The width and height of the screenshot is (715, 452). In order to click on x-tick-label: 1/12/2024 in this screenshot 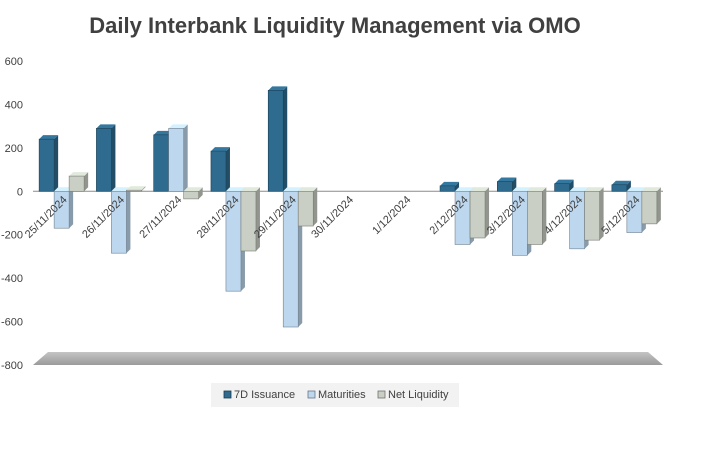, I will do `click(391, 215)`.